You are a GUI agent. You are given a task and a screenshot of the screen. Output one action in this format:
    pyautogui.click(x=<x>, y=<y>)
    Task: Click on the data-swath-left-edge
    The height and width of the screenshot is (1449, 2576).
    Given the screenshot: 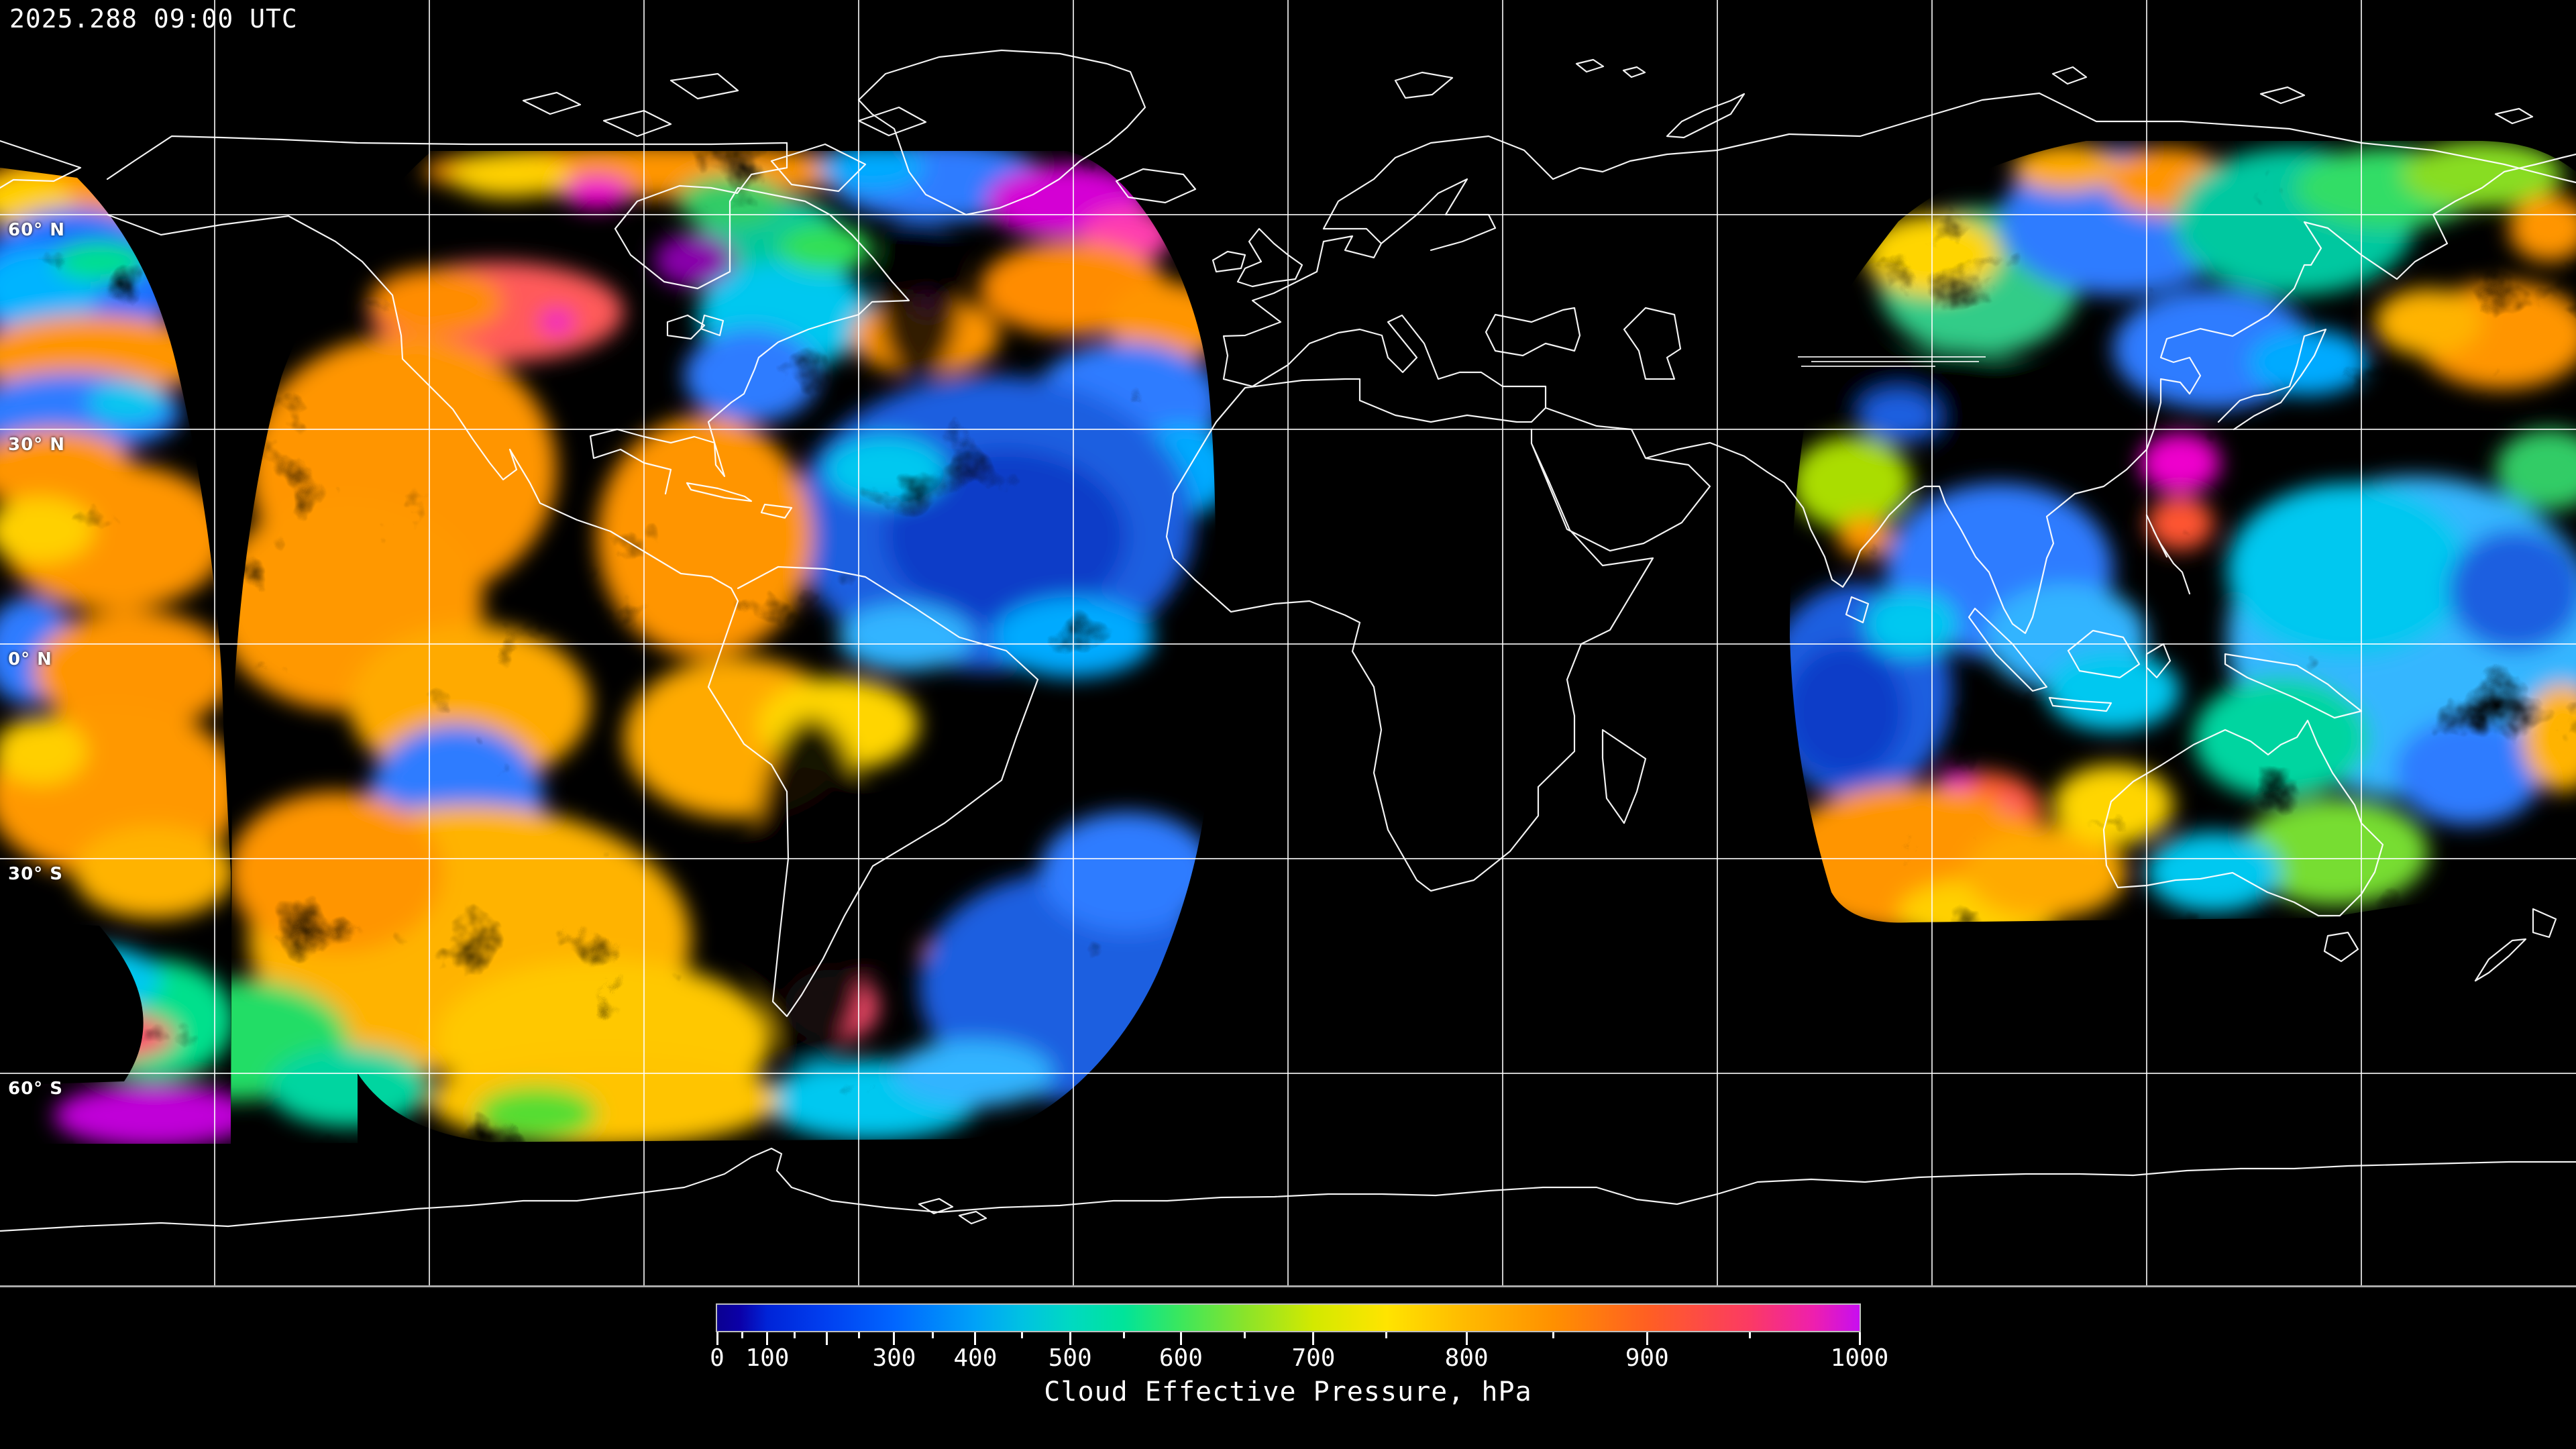 What is the action you would take?
    pyautogui.click(x=115, y=656)
    